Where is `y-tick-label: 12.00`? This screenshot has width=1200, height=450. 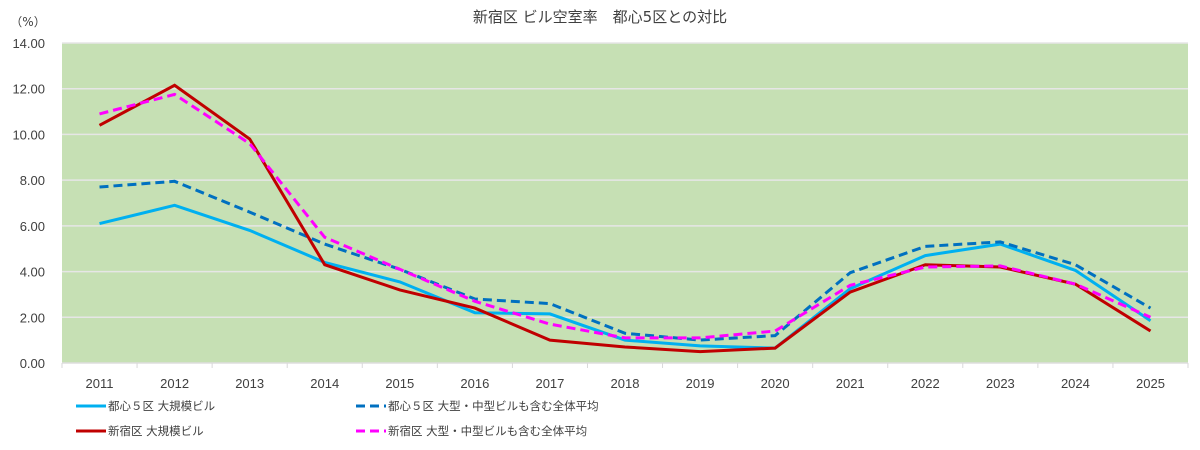 y-tick-label: 12.00 is located at coordinates (28, 89).